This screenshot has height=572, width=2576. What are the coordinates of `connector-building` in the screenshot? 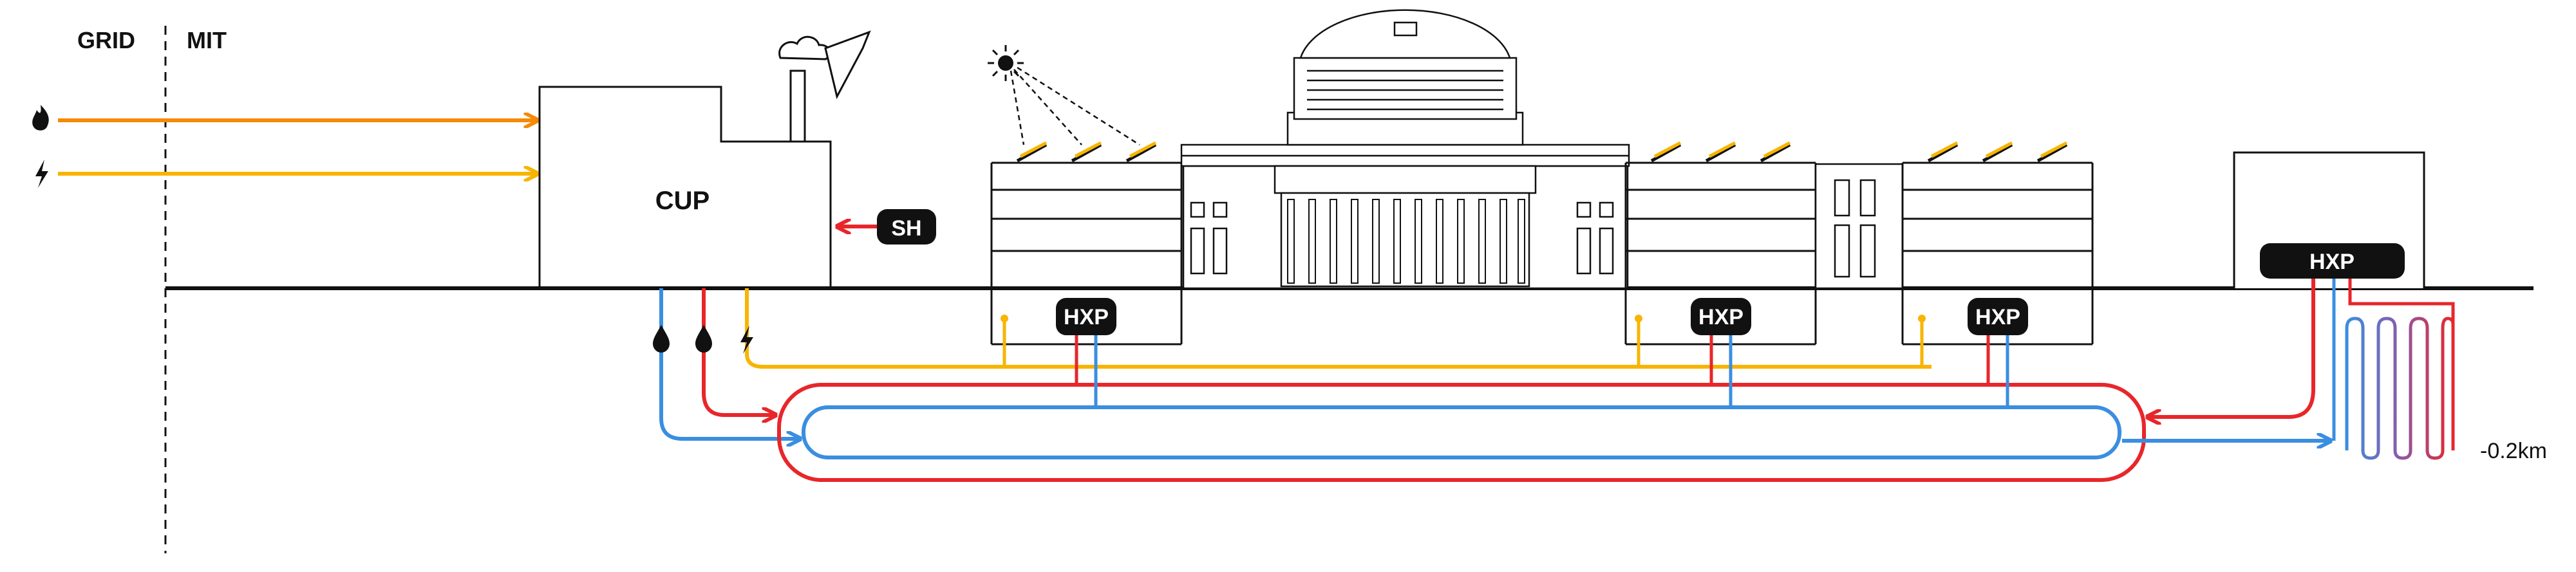 It's located at (1859, 226).